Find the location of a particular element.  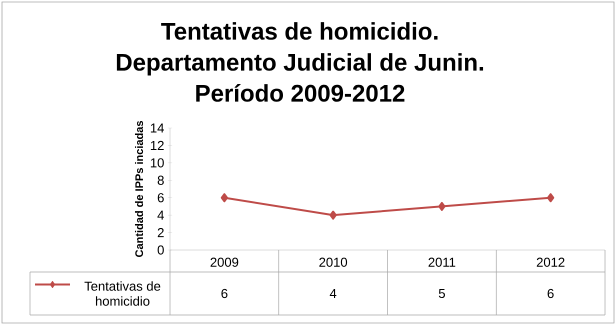

y-tick-label: 6 is located at coordinates (161, 197).